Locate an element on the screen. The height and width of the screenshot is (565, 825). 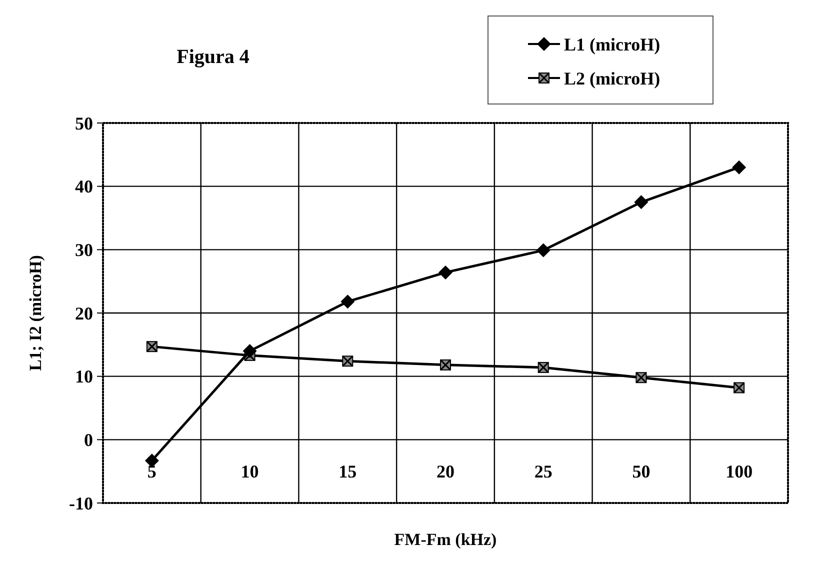
x-tick-label: 5 is located at coordinates (151, 471).